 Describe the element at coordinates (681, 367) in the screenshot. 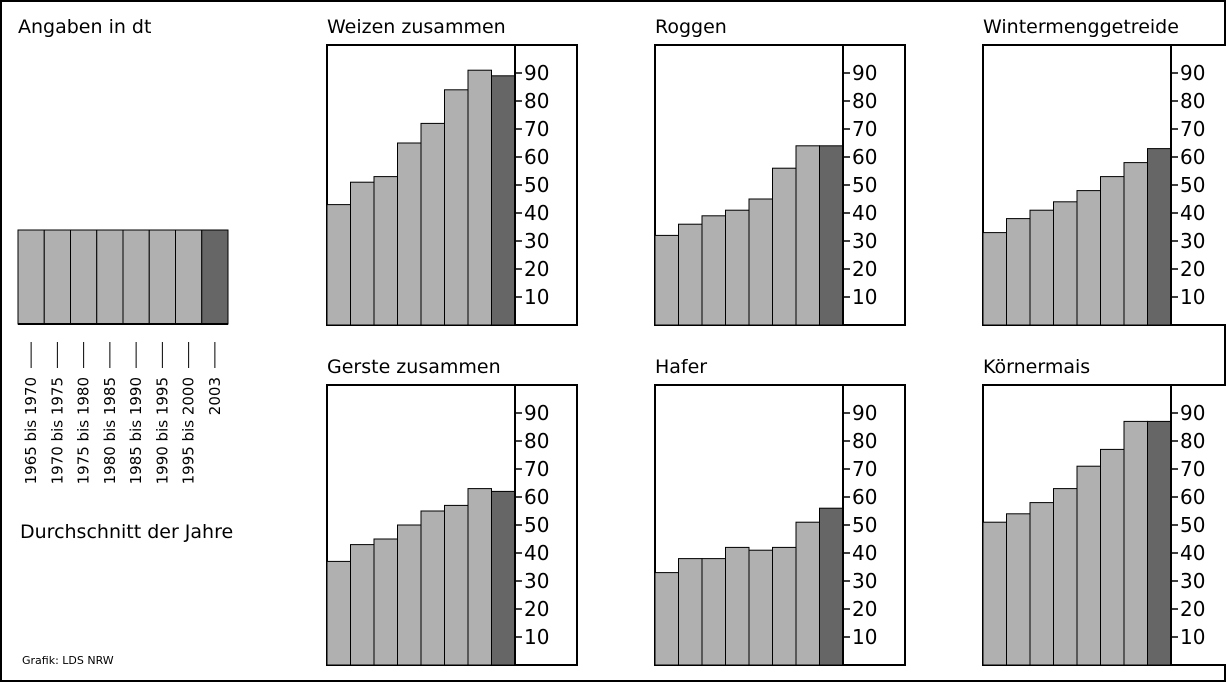

I see `chart-title: Hafer` at that location.